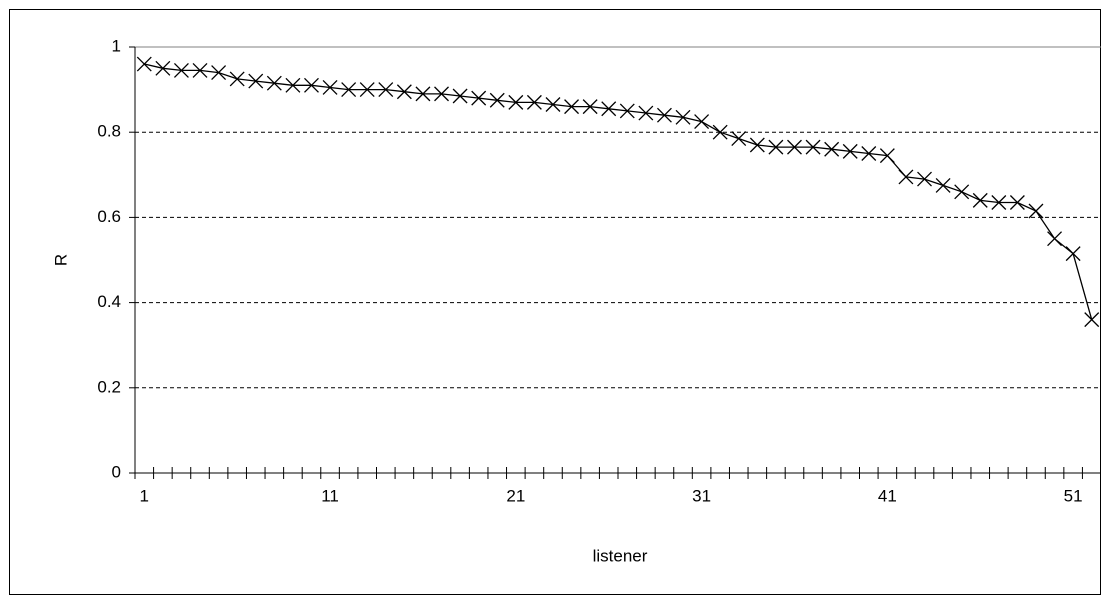  Describe the element at coordinates (144, 495) in the screenshot. I see `x-tick-label: 1` at that location.